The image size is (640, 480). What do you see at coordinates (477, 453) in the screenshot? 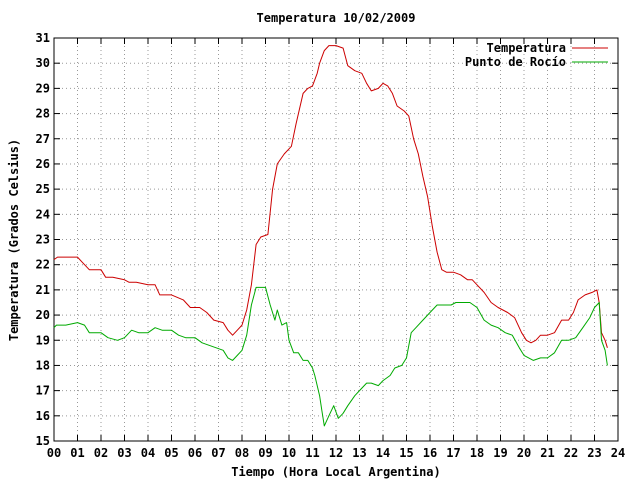
I see `x-tick-label: 18` at bounding box center [477, 453].